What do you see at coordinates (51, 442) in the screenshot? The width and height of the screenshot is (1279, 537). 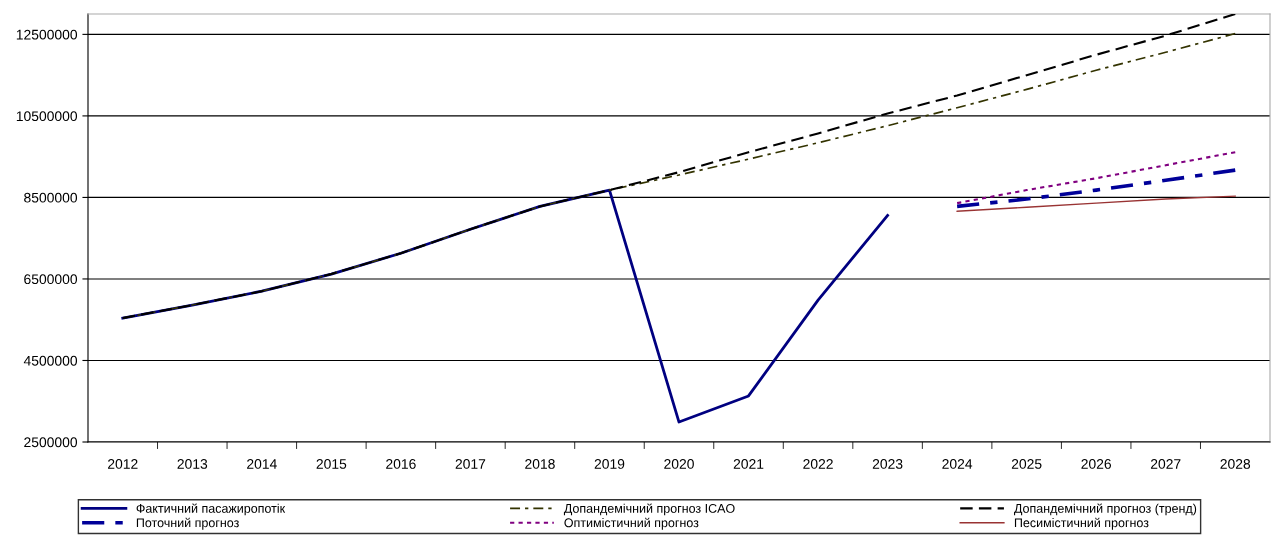 I see `y-tick-label: 2500000` at bounding box center [51, 442].